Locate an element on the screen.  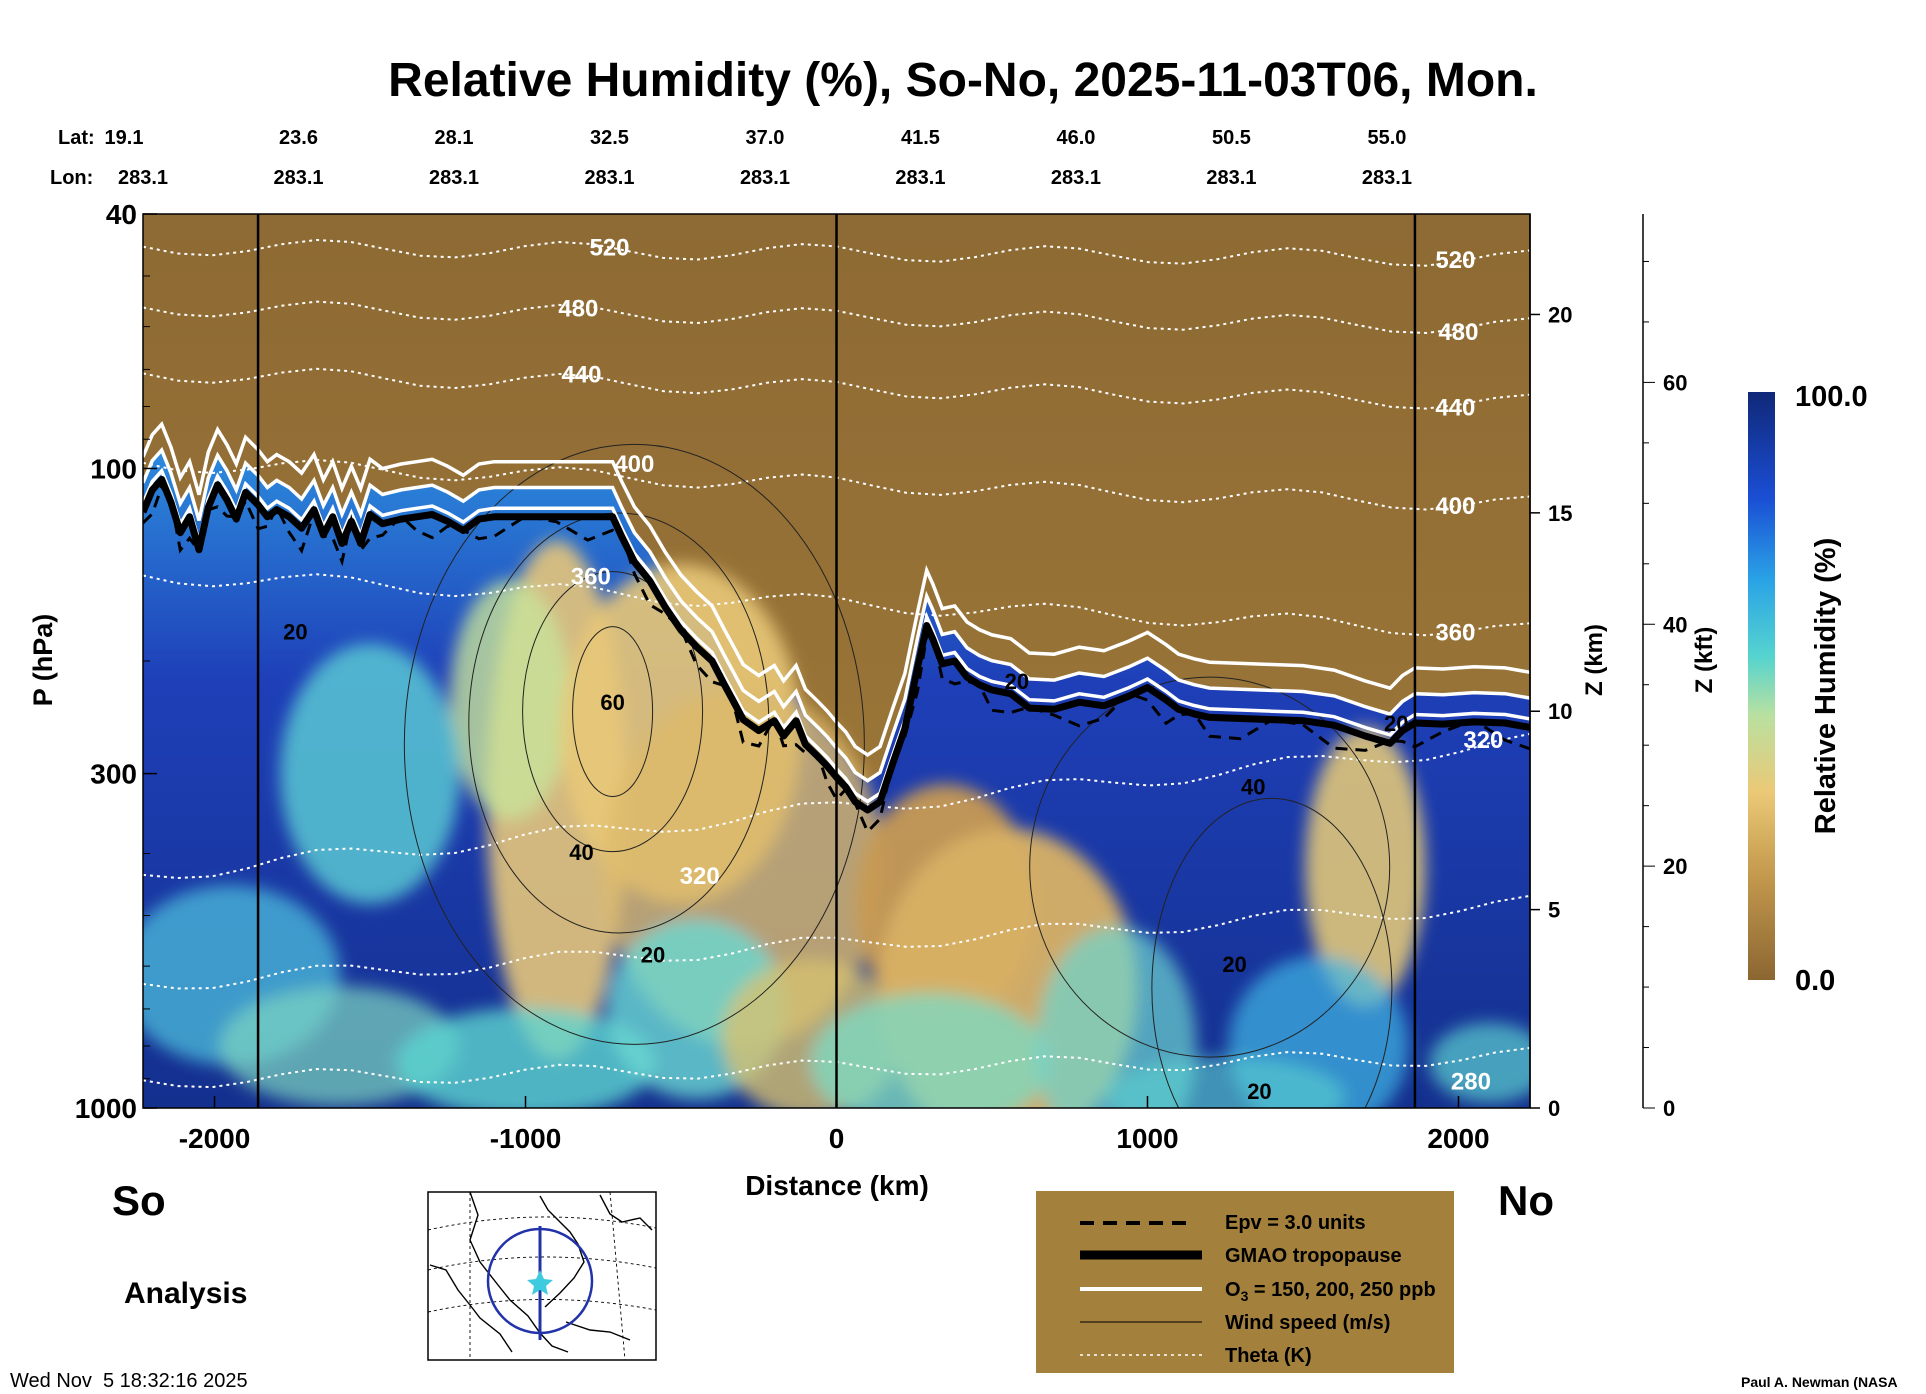
timestamp: Wed Nov 5 18:32:16 2025 is located at coordinates (129, 1381).